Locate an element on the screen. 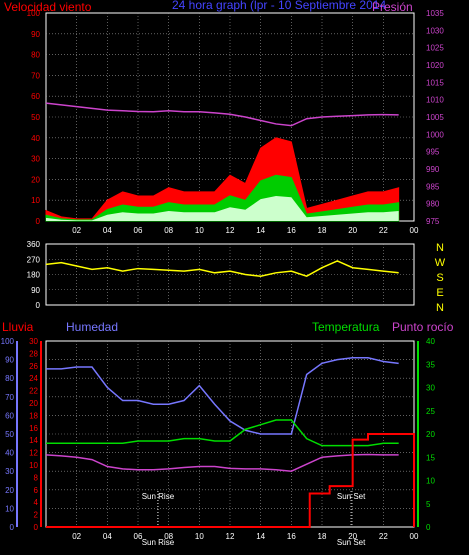 Image resolution: width=469 pixels, height=555 pixels. y-left-tick-label: 20 is located at coordinates (35, 179).